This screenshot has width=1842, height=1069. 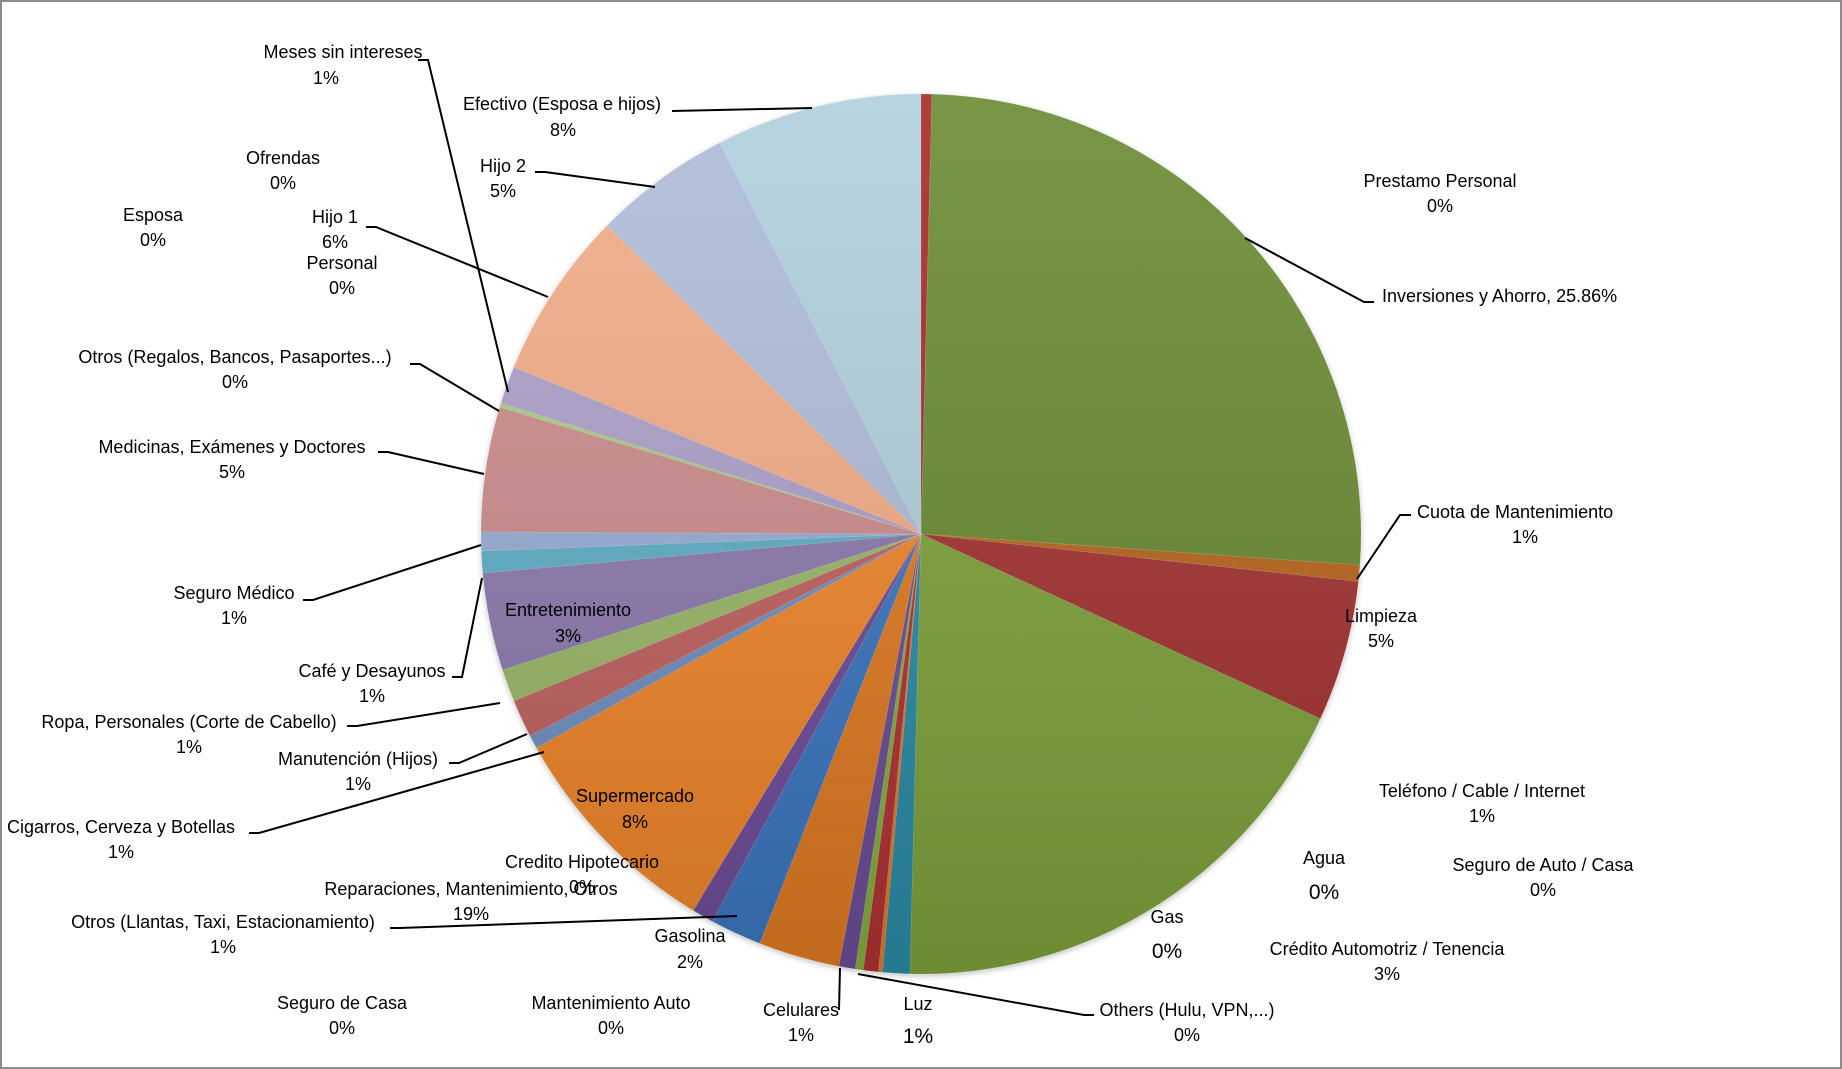 What do you see at coordinates (223, 922) in the screenshot?
I see `label-otros-llantas-name: Otros (Llantas, Taxi, Estacionamiento)` at bounding box center [223, 922].